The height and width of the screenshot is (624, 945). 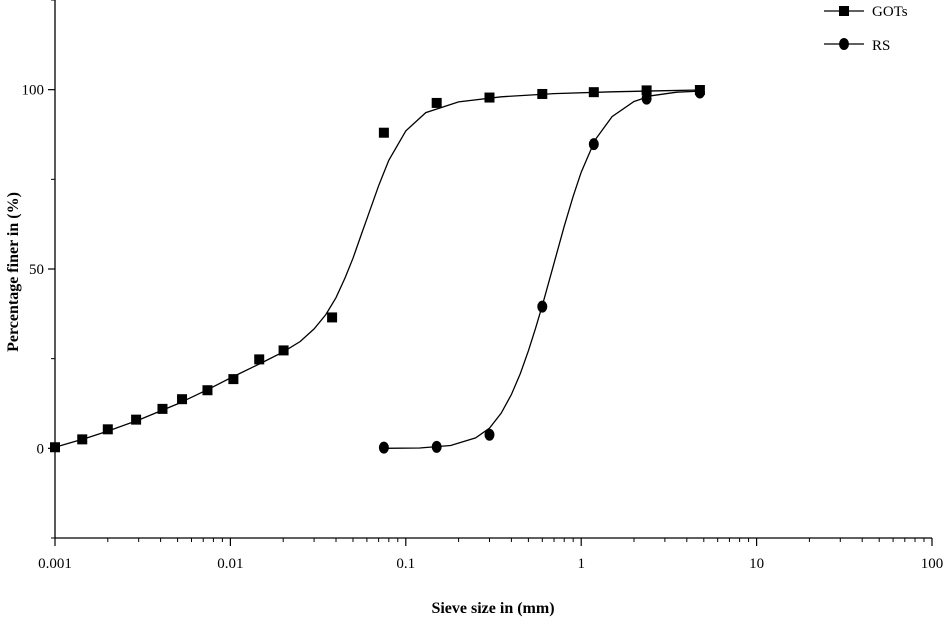 I want to click on x-tick-label: 10, so click(x=756, y=564).